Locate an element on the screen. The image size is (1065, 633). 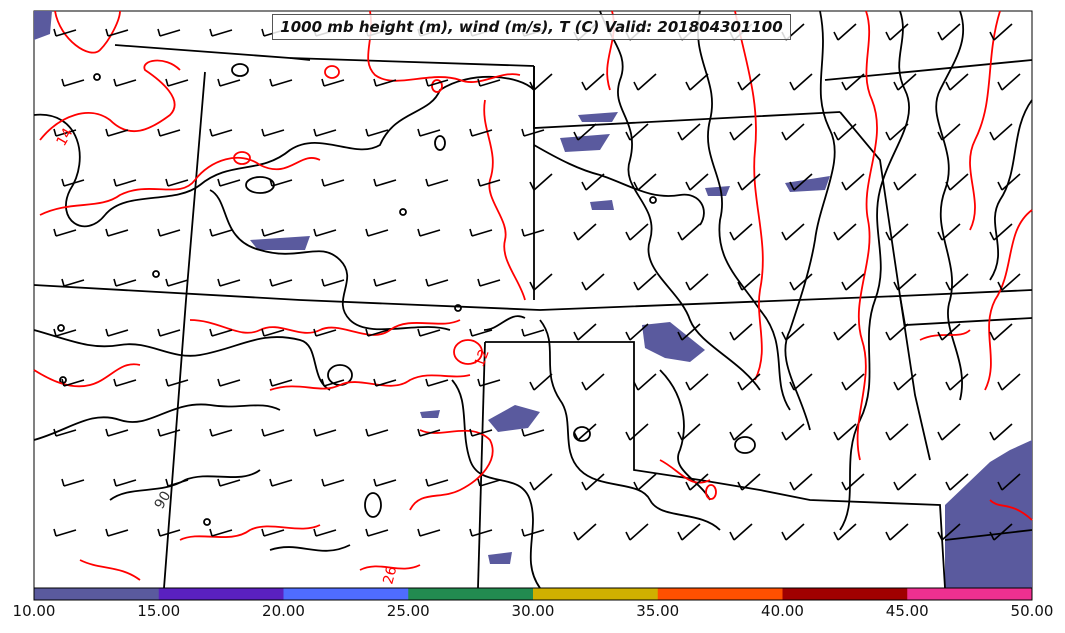
colorbar-tick-label: 35.00 is located at coordinates (658, 611).